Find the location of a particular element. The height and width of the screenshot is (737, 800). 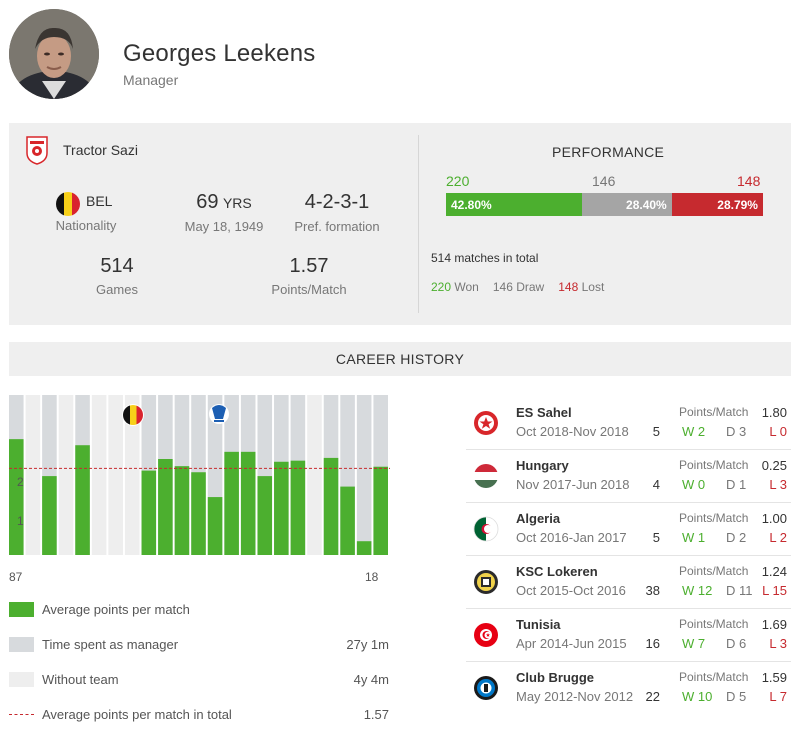

career-wins: W 0 is located at coordinates (694, 484).